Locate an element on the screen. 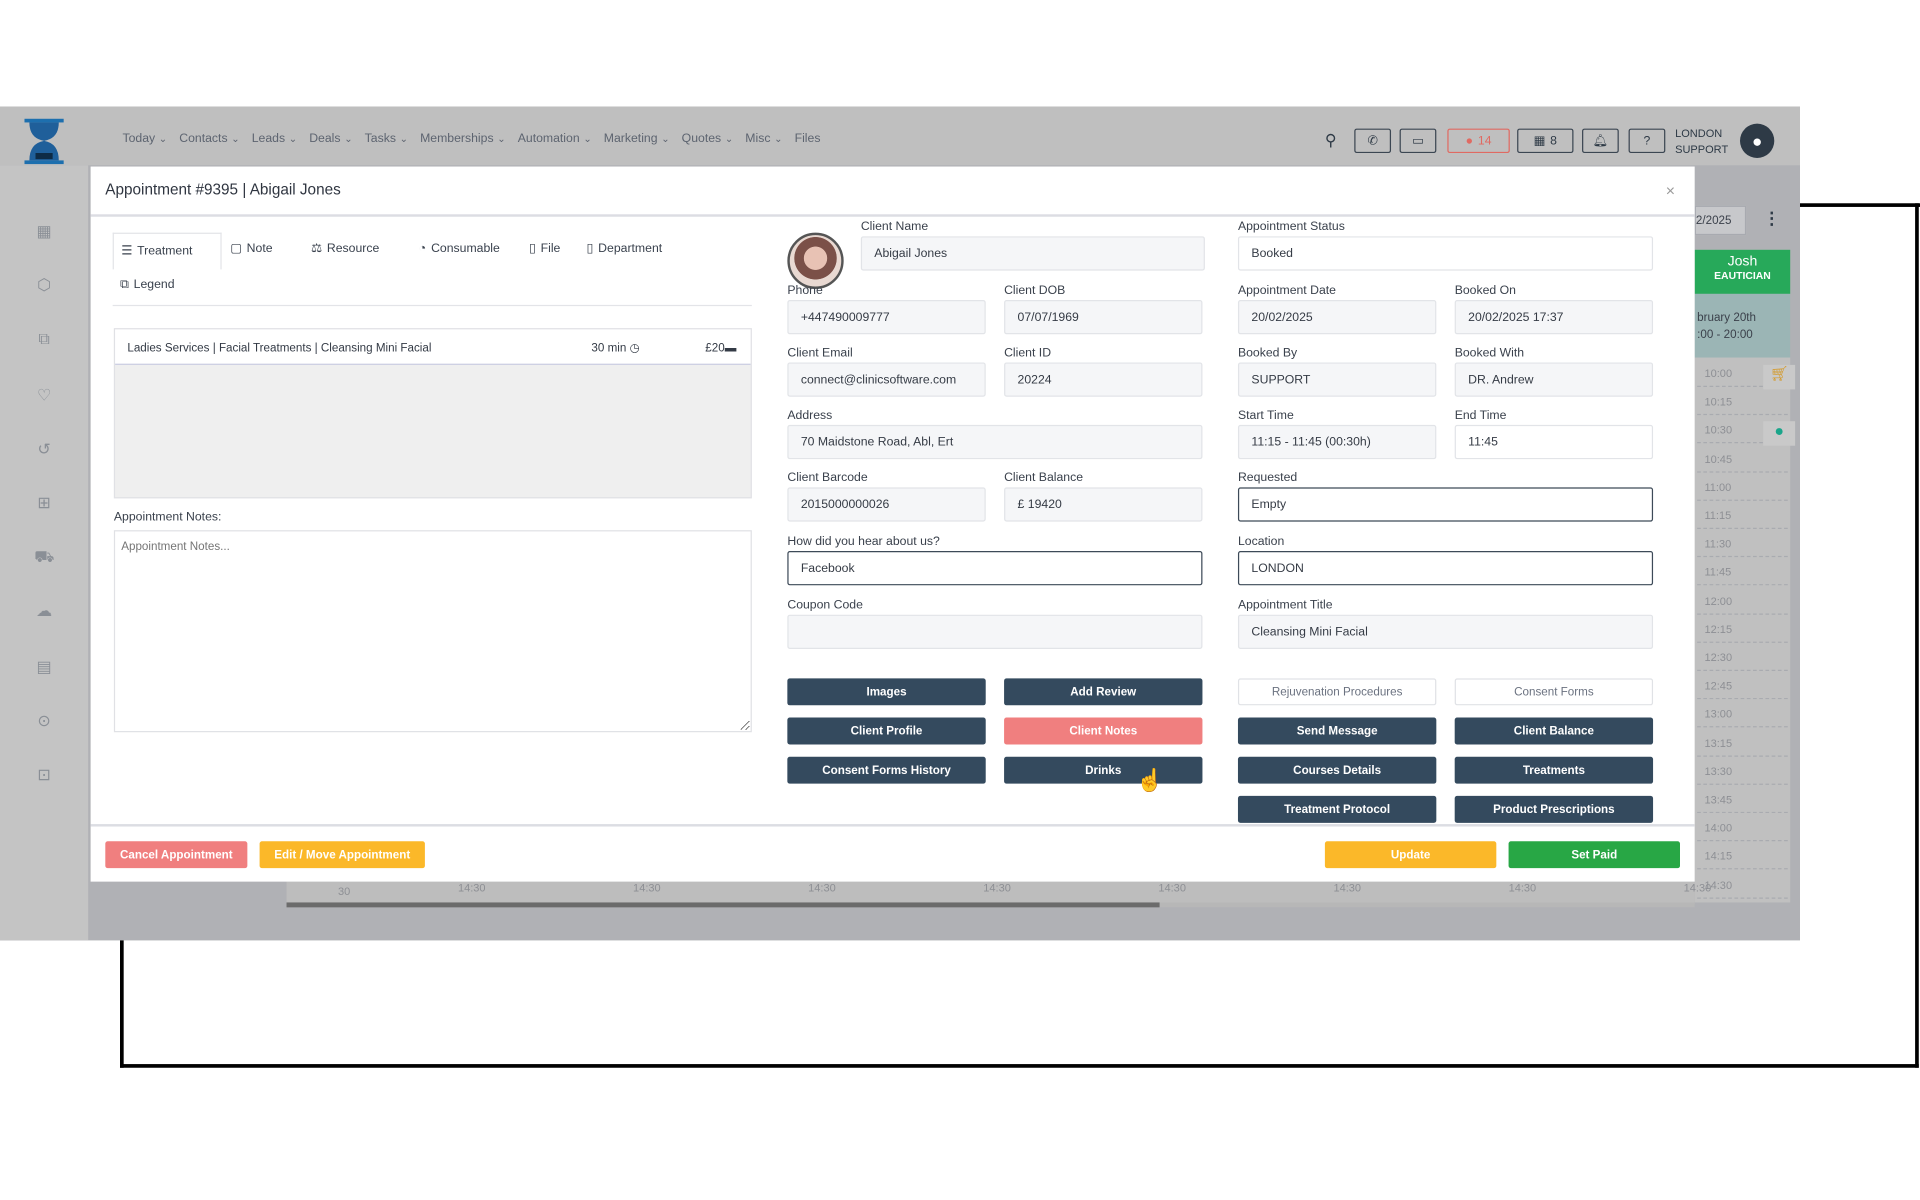 This screenshot has width=1920, height=1200. update-button: Update is located at coordinates (1410, 855).